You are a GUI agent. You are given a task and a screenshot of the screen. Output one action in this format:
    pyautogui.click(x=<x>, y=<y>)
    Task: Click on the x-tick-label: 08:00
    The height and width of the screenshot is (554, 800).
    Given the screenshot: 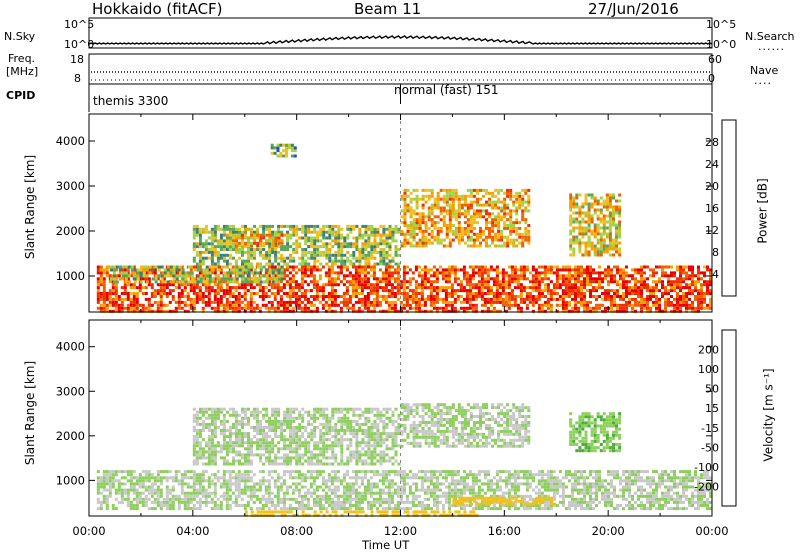 What is the action you would take?
    pyautogui.click(x=296, y=531)
    